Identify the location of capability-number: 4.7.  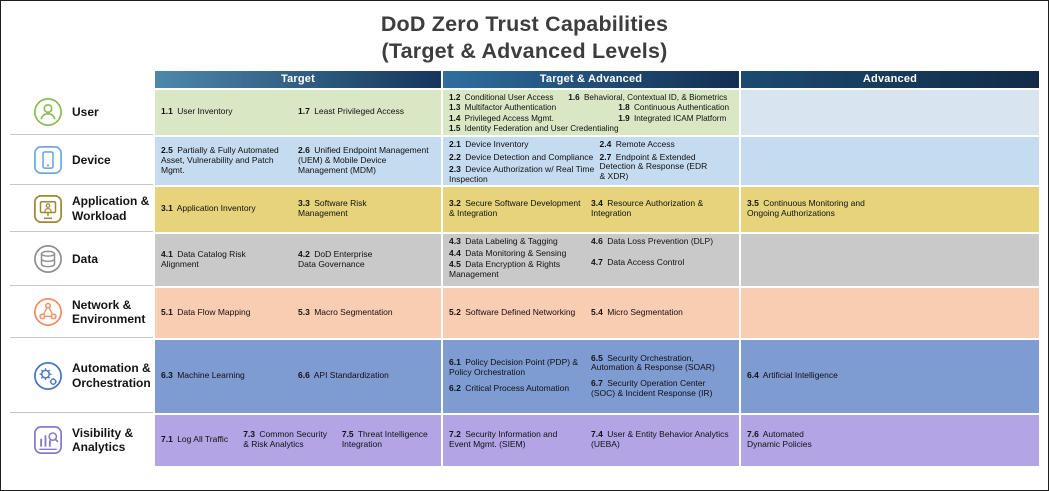
(597, 261).